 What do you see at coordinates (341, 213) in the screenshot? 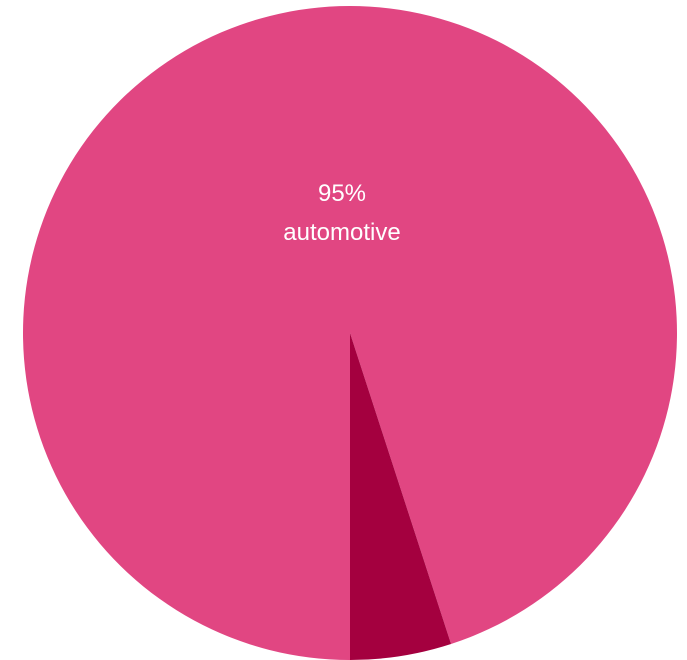
I see `pie-labels: 95% automotive` at bounding box center [341, 213].